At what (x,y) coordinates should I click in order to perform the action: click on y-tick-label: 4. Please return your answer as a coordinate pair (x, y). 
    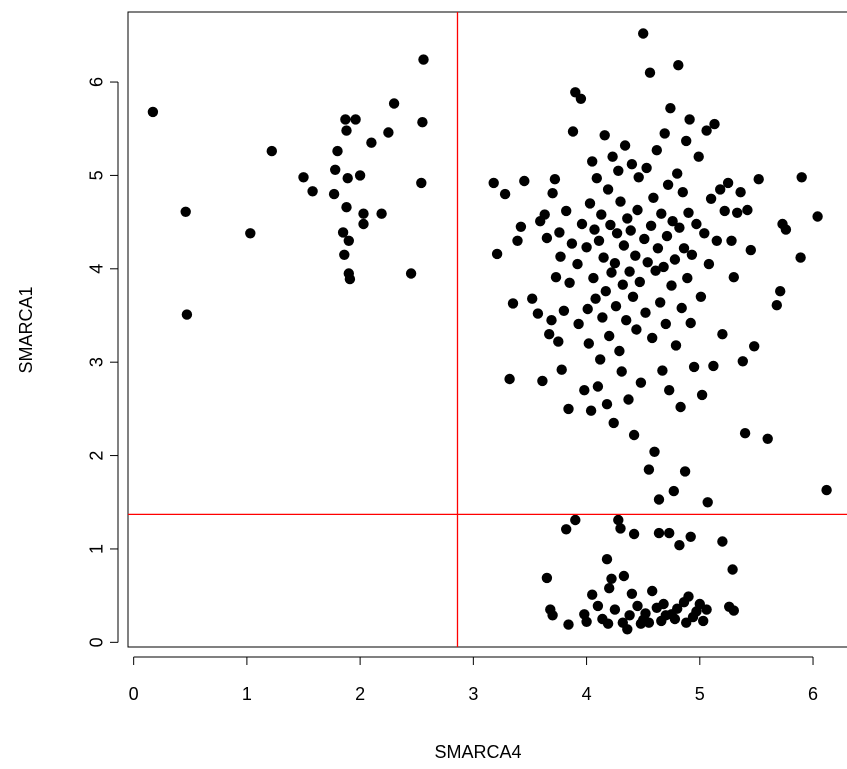
    Looking at the image, I should click on (96, 269).